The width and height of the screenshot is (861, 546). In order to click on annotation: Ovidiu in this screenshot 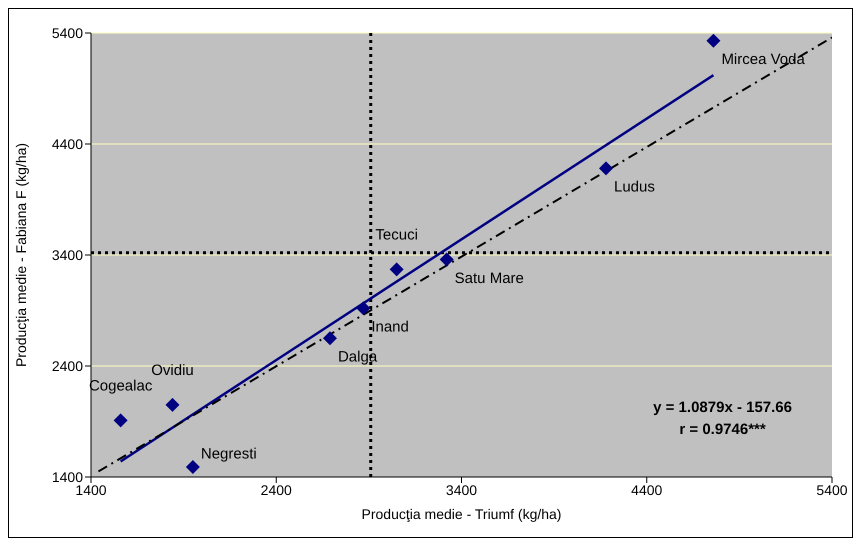, I will do `click(172, 370)`.